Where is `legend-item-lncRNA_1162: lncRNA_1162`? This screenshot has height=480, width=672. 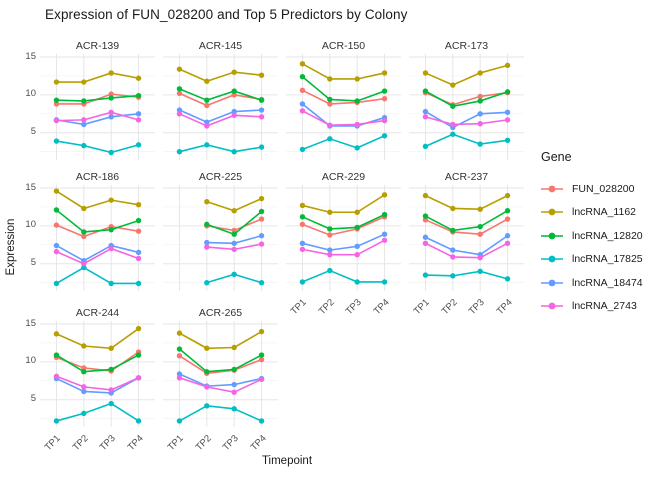
legend-item-lncRNA_1162: lncRNA_1162 is located at coordinates (606, 213).